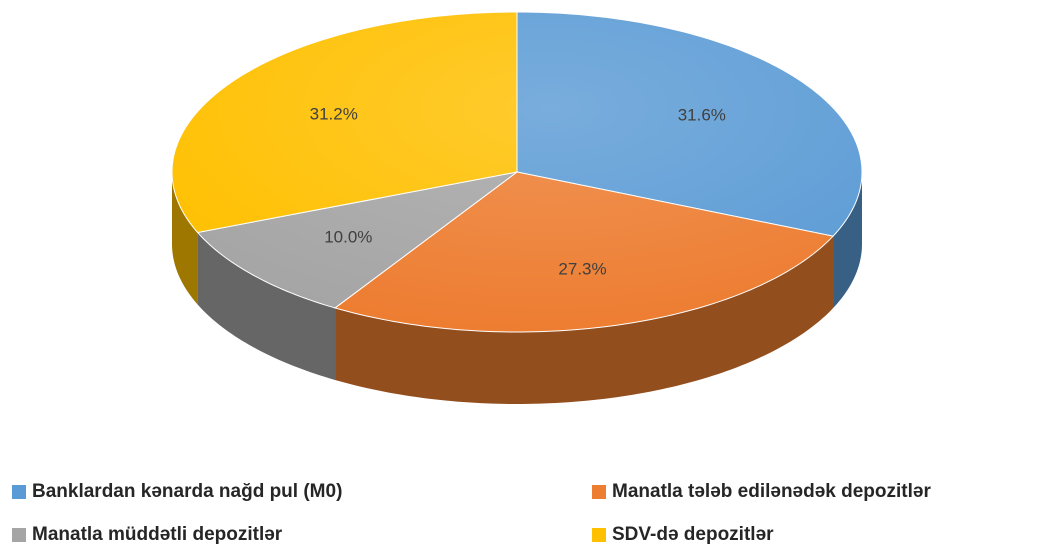 Image resolution: width=1037 pixels, height=552 pixels. I want to click on legend-label: Manatla tələb edilənədək depozitlər, so click(771, 491).